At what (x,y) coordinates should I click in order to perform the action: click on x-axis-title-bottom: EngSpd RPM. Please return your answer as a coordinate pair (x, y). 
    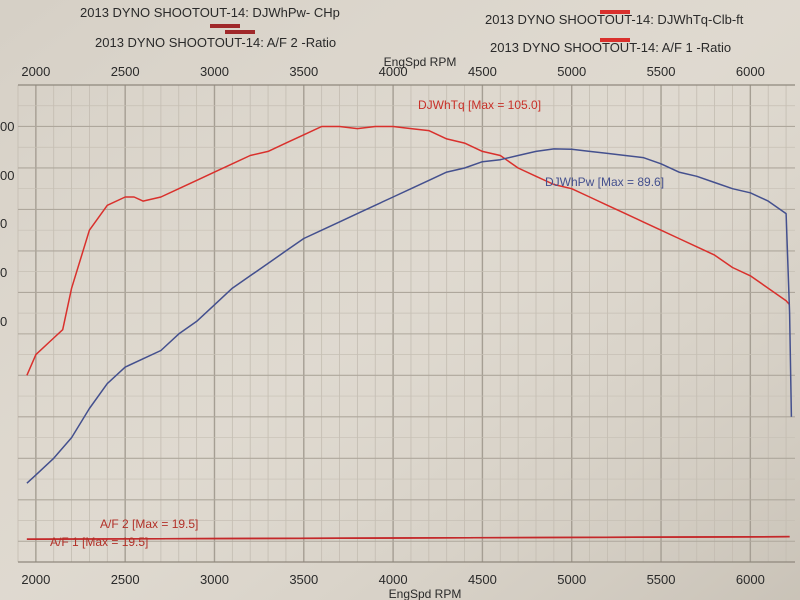
    Looking at the image, I should click on (425, 593).